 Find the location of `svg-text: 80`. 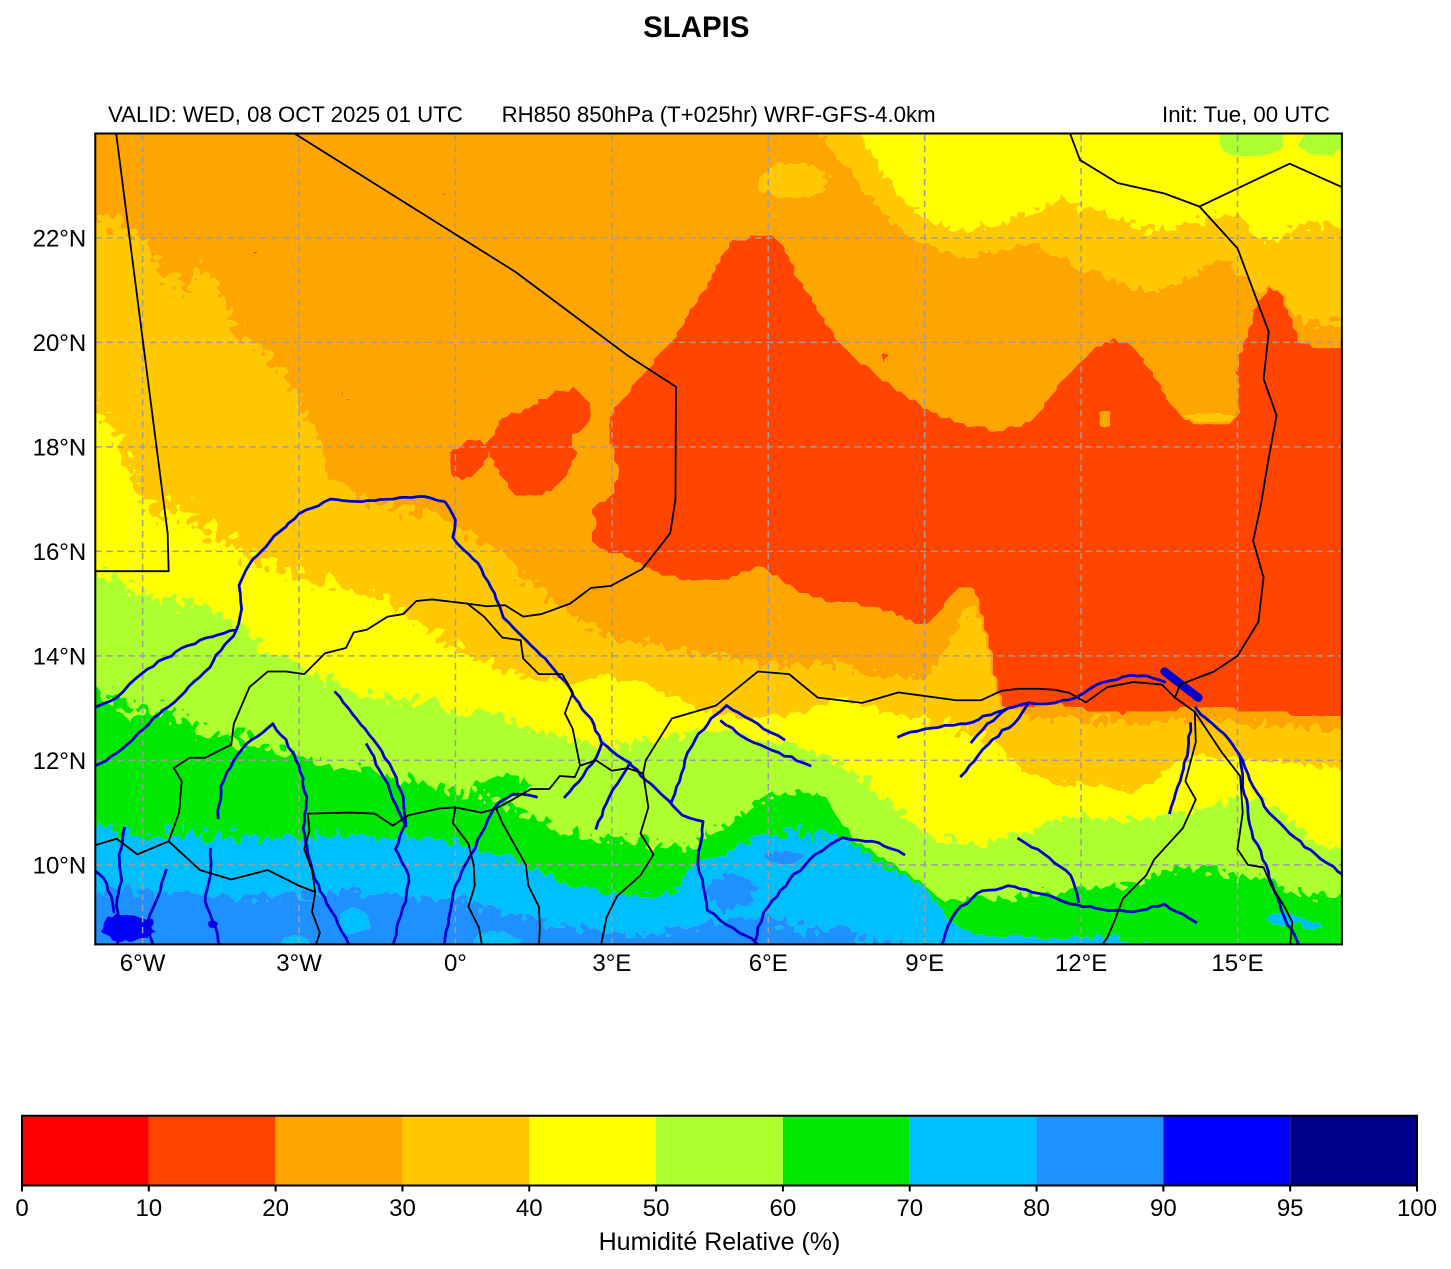

svg-text: 80 is located at coordinates (1036, 1208).